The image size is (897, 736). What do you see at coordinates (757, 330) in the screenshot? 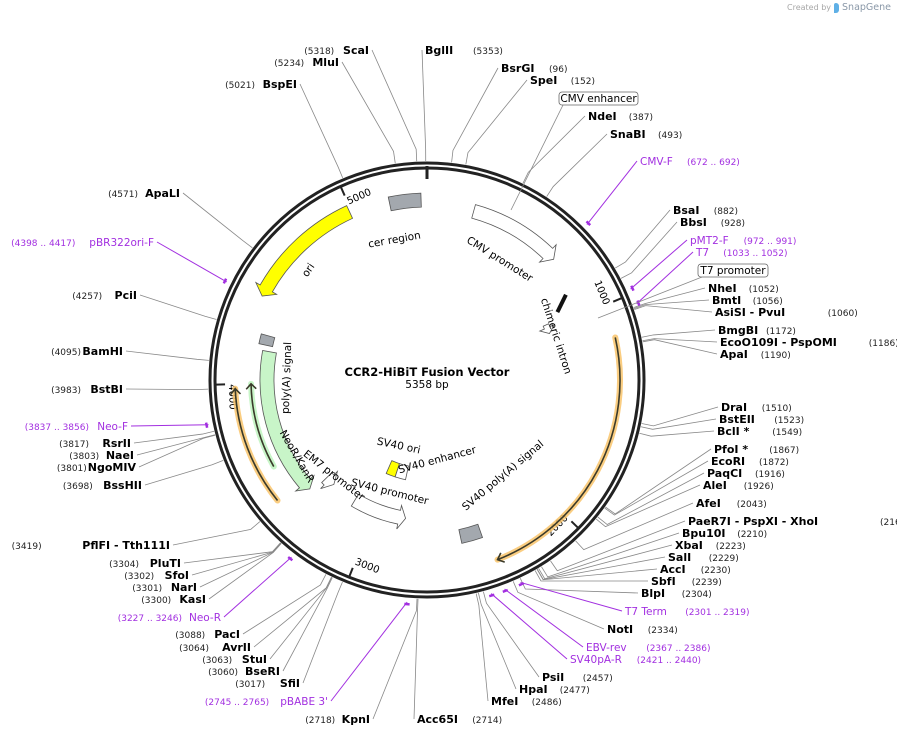
I see `restriction-site-bmgbi: BmgBI (1172)` at bounding box center [757, 330].